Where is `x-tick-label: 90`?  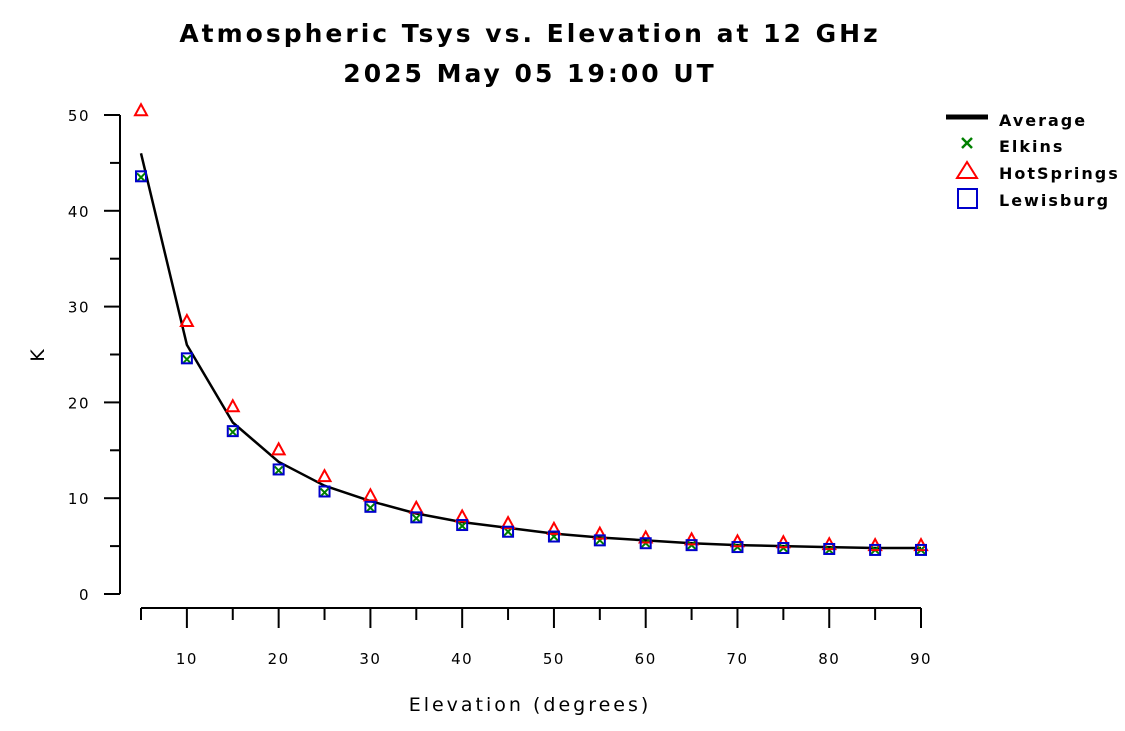 x-tick-label: 90 is located at coordinates (921, 659).